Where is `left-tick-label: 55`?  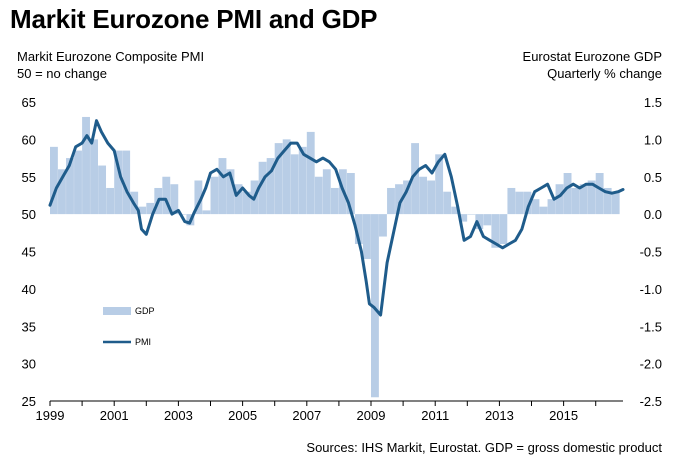
left-tick-label: 55 is located at coordinates (29, 177).